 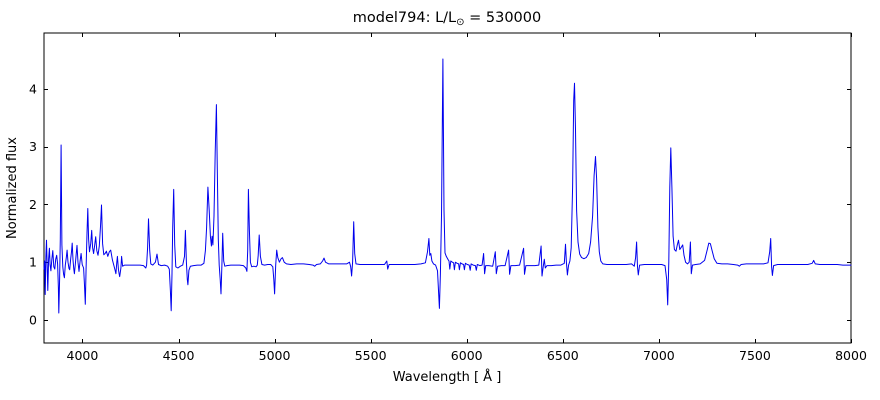 I want to click on y-tick-label: 0, so click(x=33, y=319).